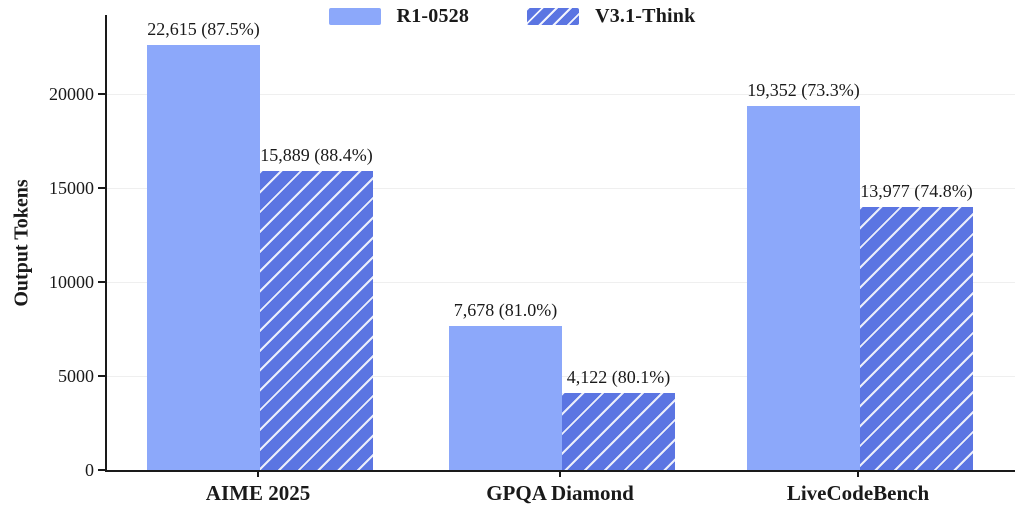 This screenshot has width=1024, height=511. Describe the element at coordinates (203, 28) in the screenshot. I see `bar-value-label: 22,615 (87.5%)` at that location.